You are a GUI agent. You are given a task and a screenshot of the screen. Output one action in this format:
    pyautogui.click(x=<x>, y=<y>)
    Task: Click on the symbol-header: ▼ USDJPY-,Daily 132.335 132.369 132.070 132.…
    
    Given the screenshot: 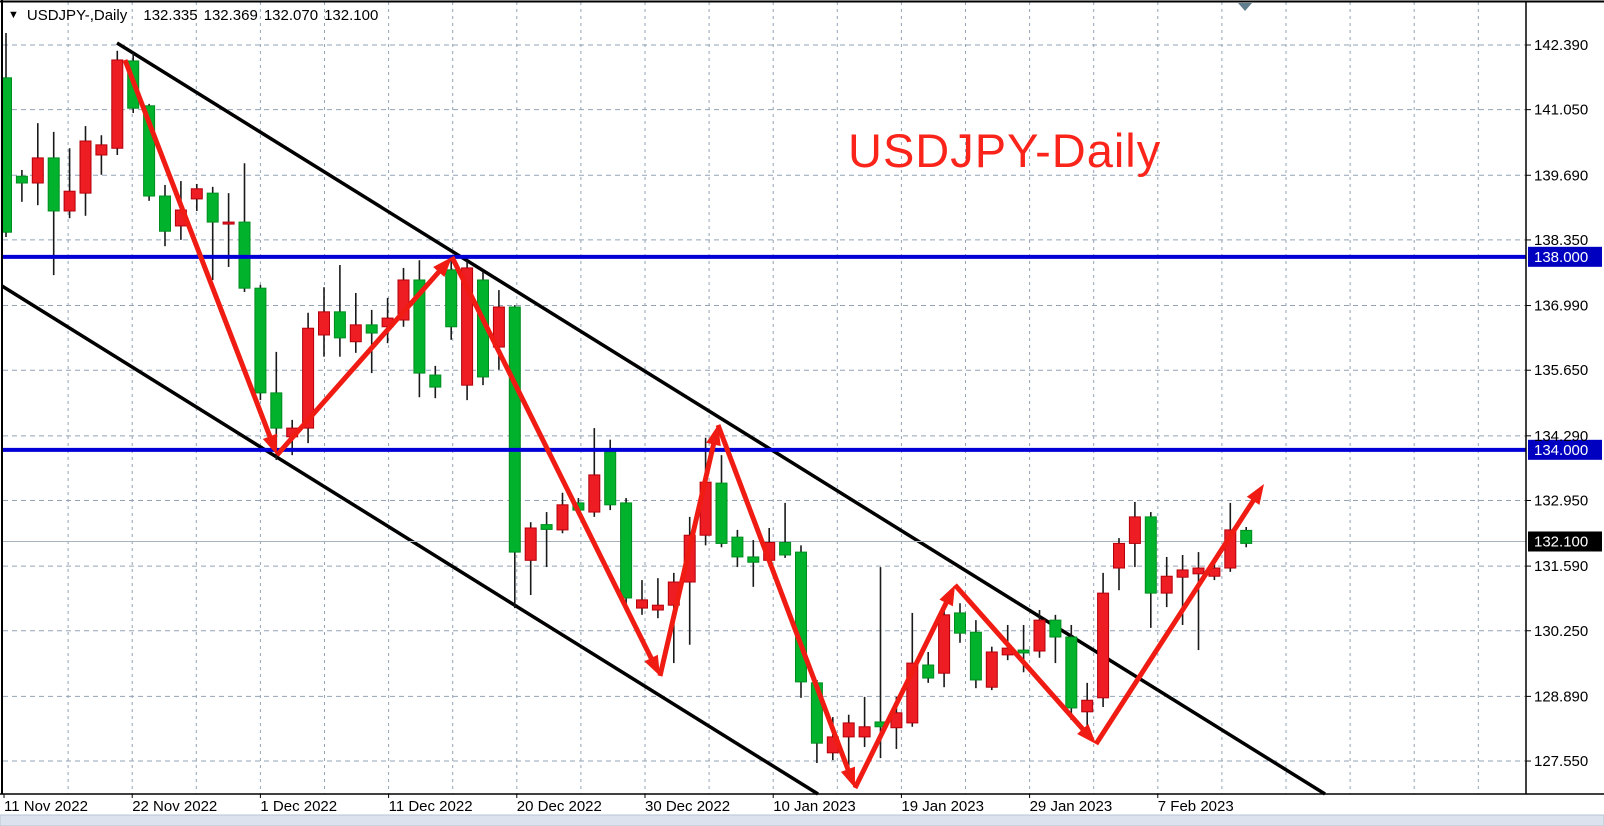 What is the action you would take?
    pyautogui.click(x=193, y=15)
    